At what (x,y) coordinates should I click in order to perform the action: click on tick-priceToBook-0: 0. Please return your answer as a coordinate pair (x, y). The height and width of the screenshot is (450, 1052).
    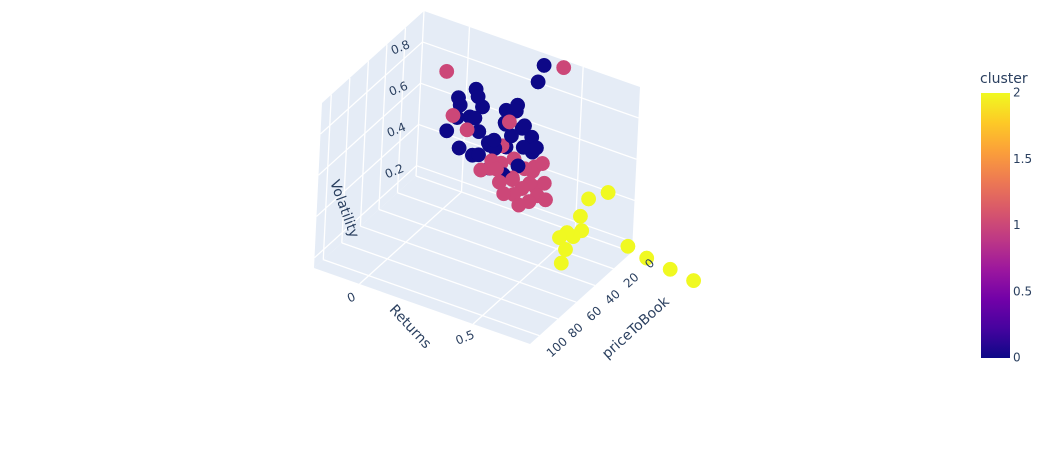
    Looking at the image, I should click on (649, 264).